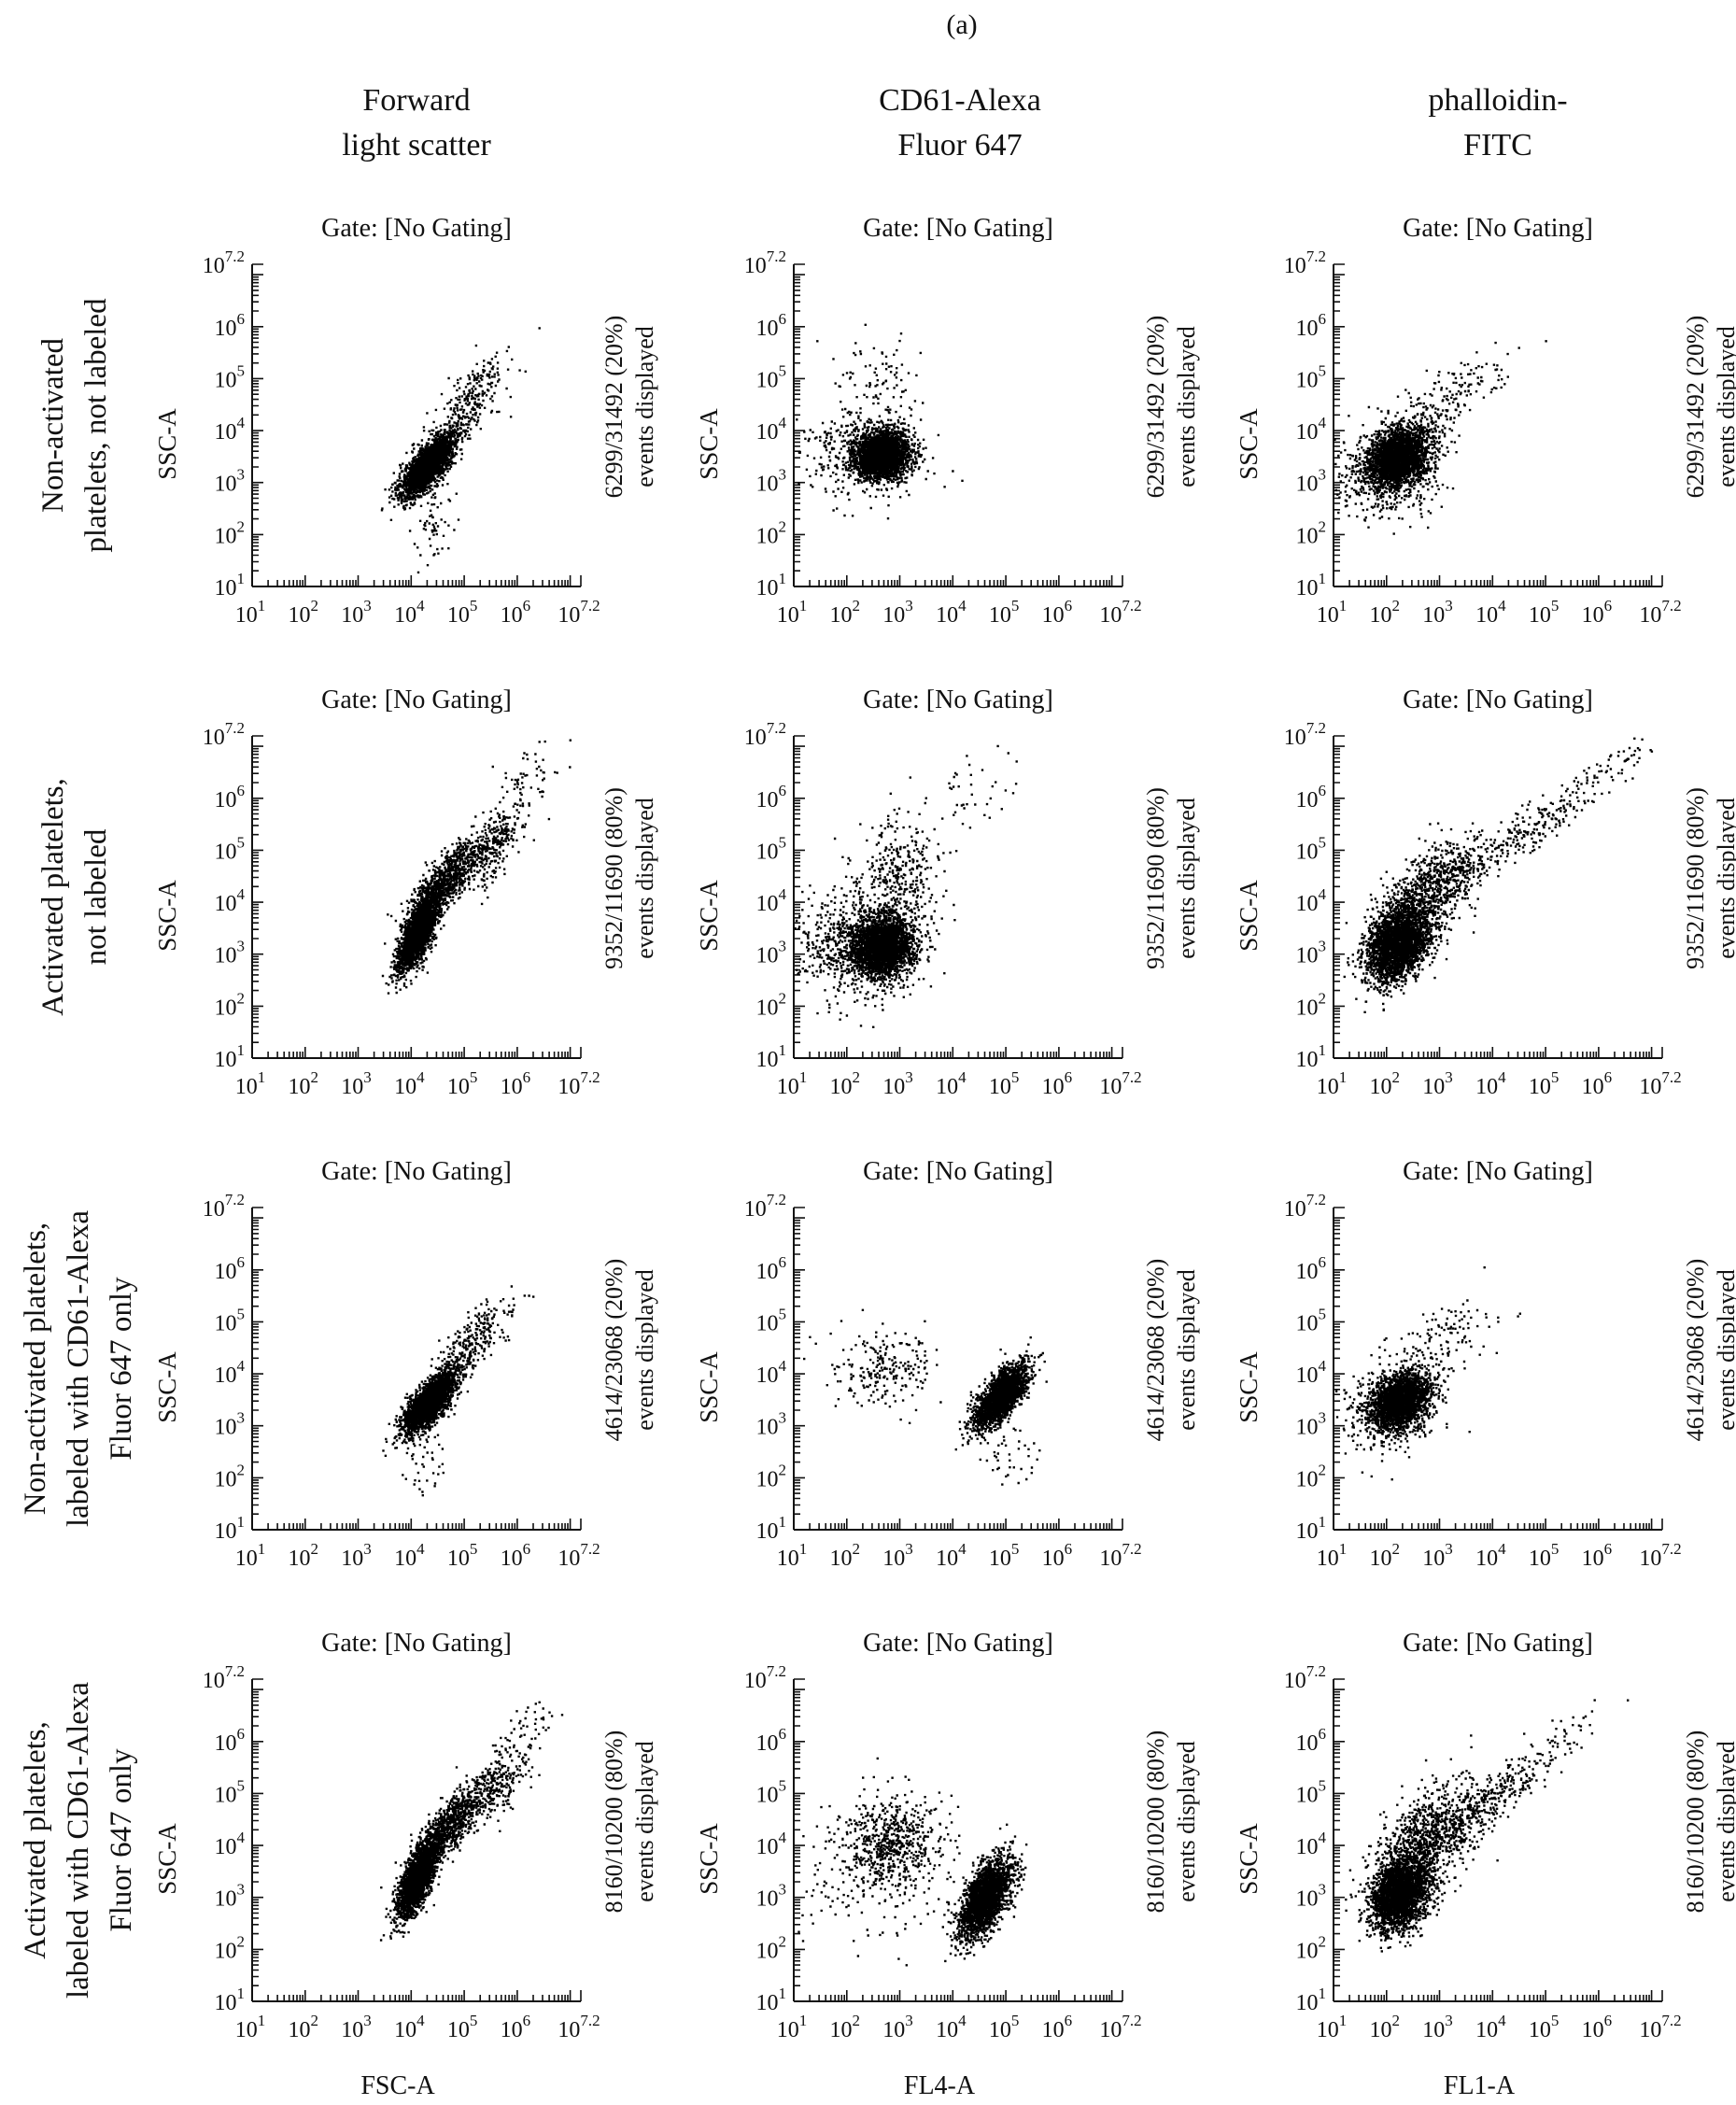 This screenshot has width=1736, height=2105. What do you see at coordinates (1695, 408) in the screenshot?
I see `events-displayed-label: 6299/31492 (20%)` at bounding box center [1695, 408].